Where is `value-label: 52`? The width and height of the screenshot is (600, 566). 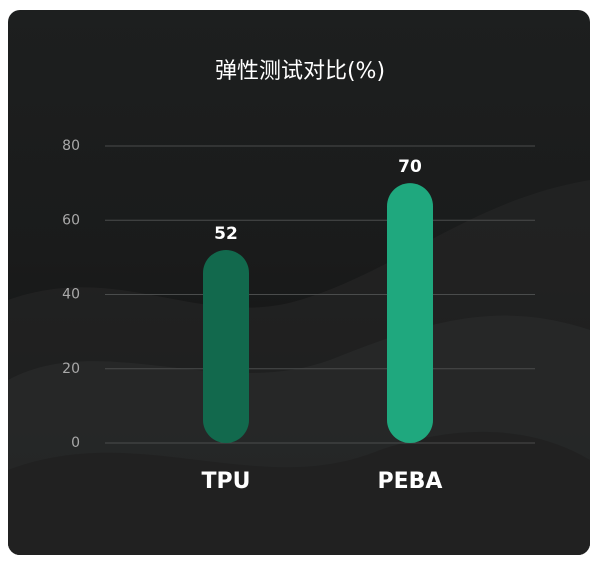 value-label: 52 is located at coordinates (226, 234).